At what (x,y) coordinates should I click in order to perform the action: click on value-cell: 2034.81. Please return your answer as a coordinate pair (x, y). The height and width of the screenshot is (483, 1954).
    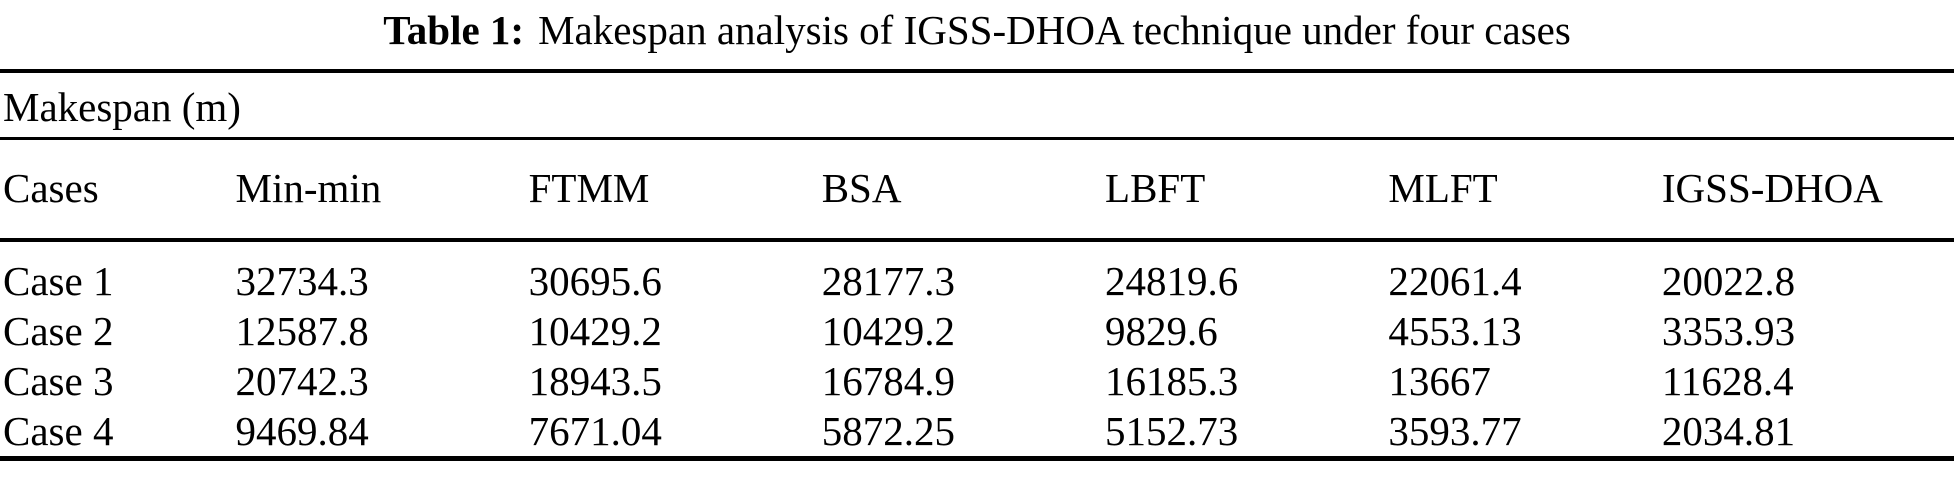
    Looking at the image, I should click on (1728, 431).